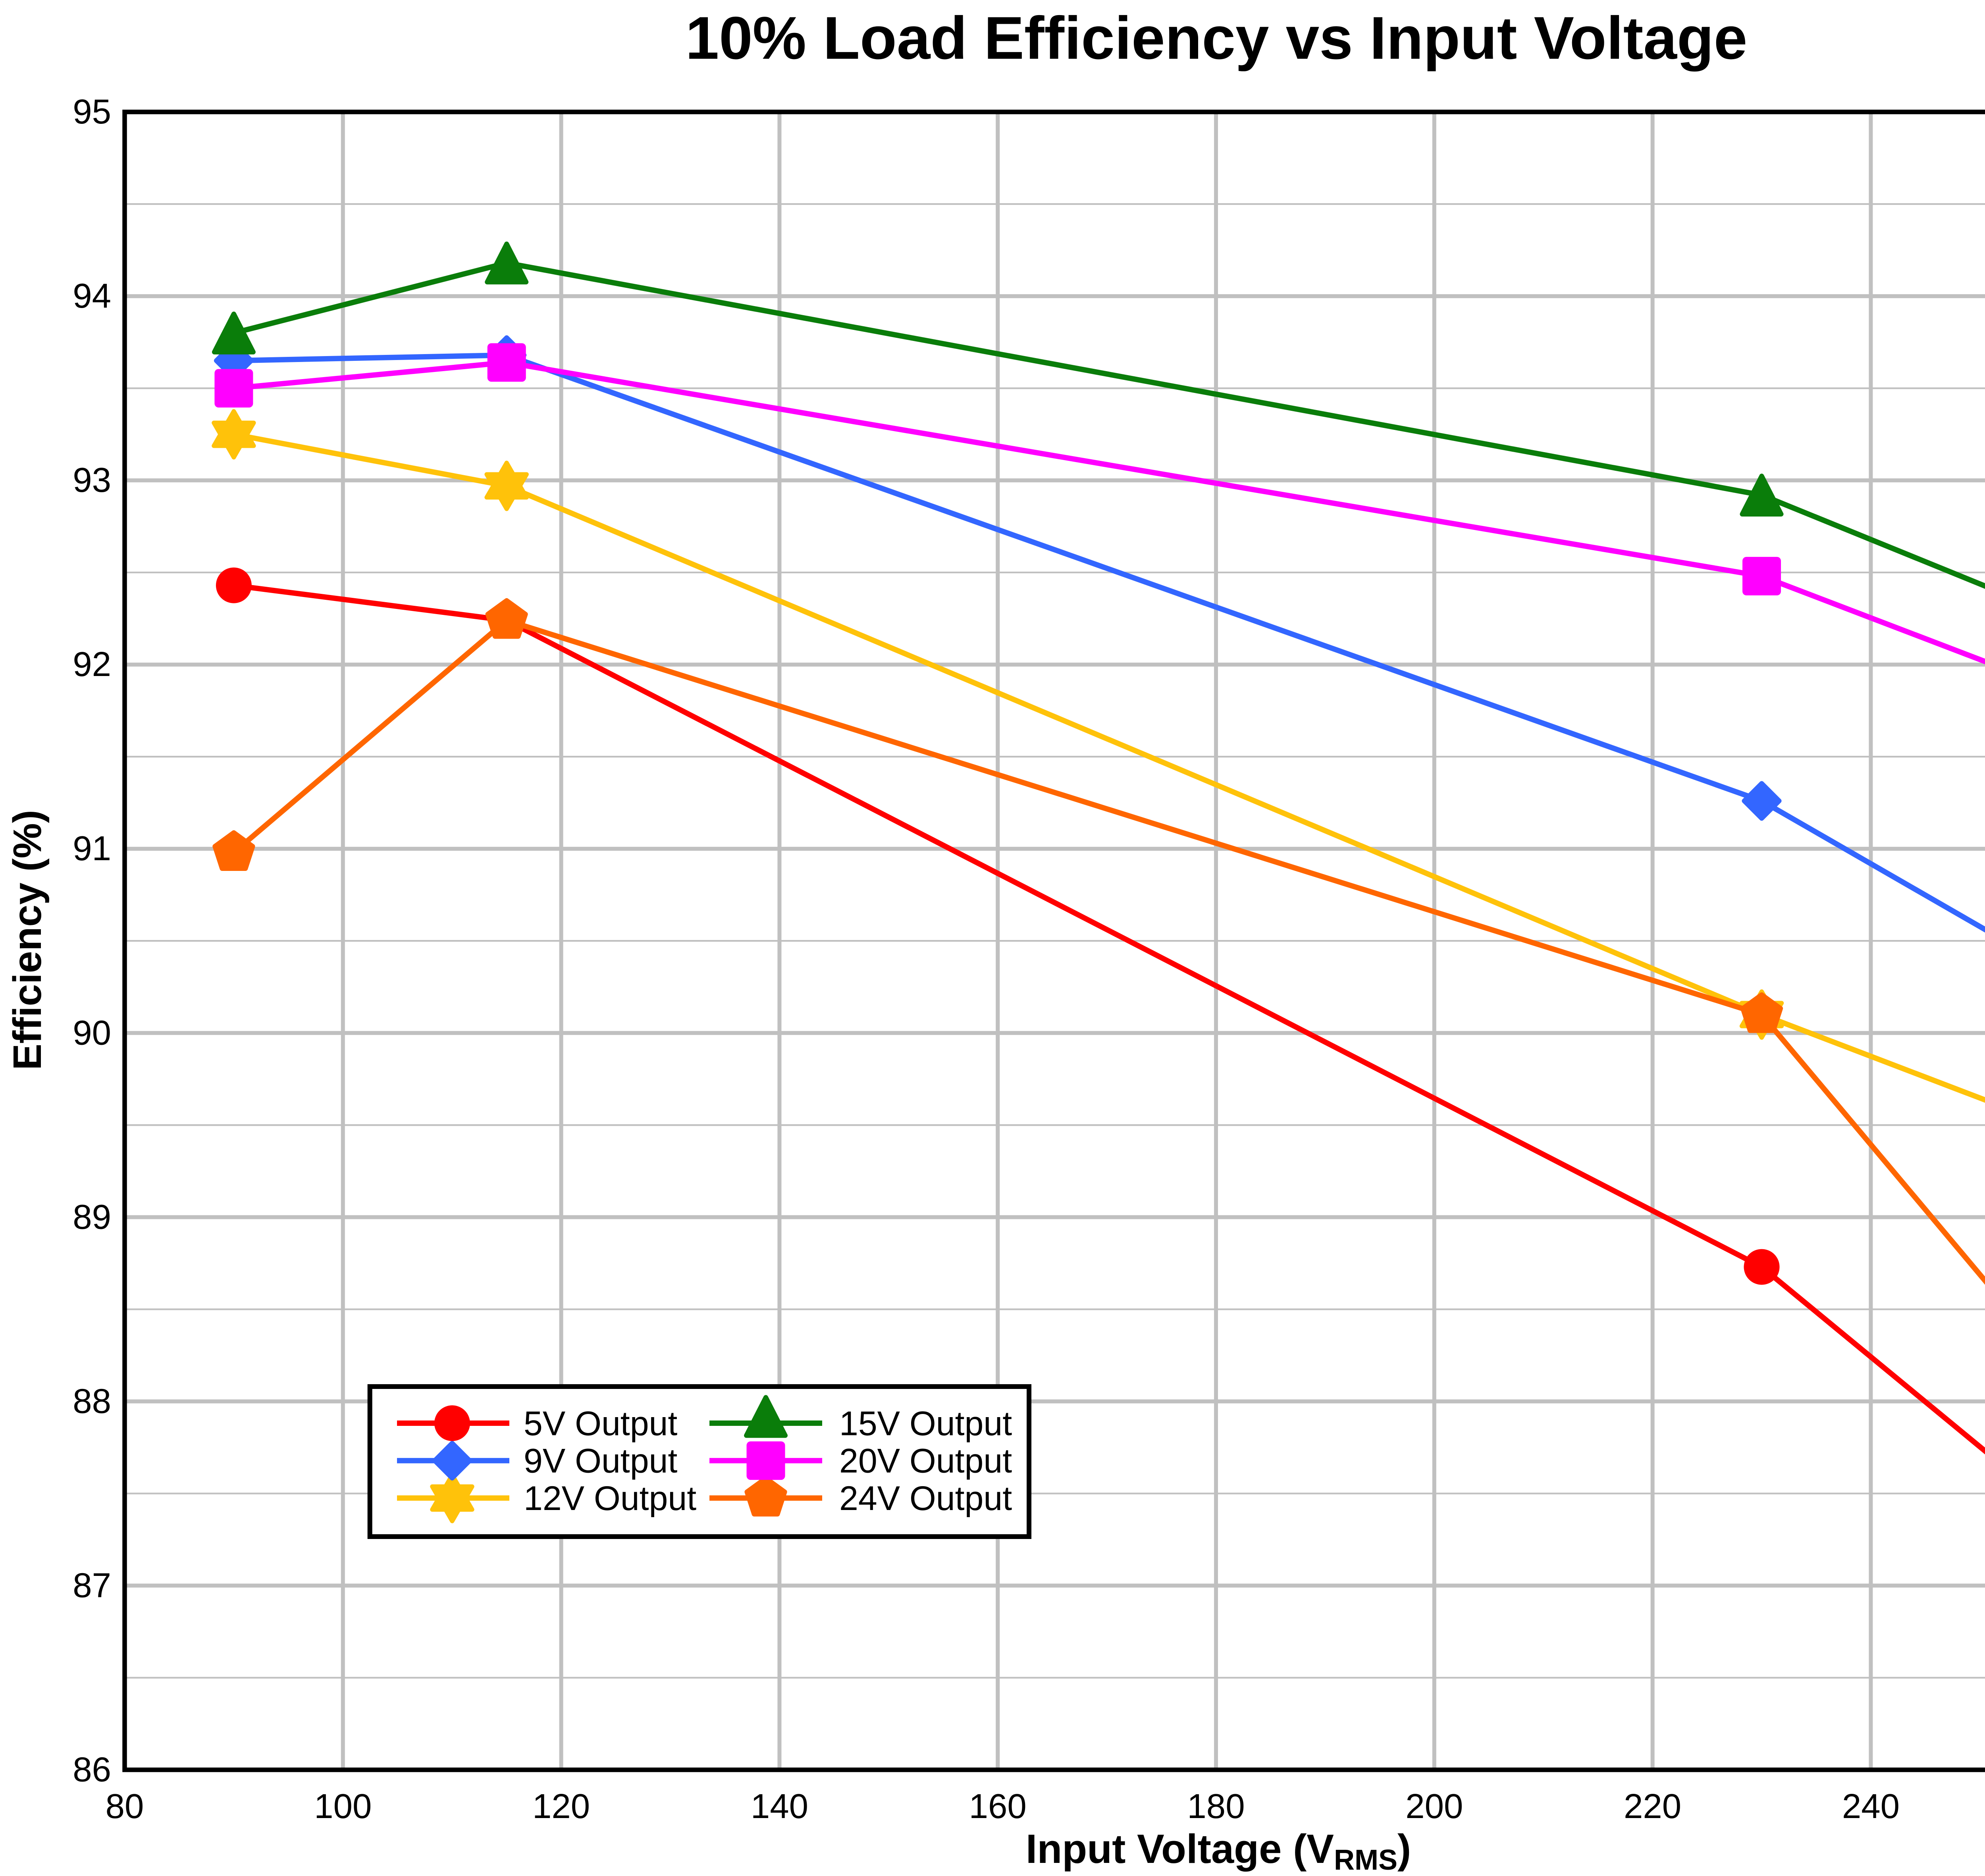  What do you see at coordinates (92, 1217) in the screenshot?
I see `svg-text: 89` at bounding box center [92, 1217].